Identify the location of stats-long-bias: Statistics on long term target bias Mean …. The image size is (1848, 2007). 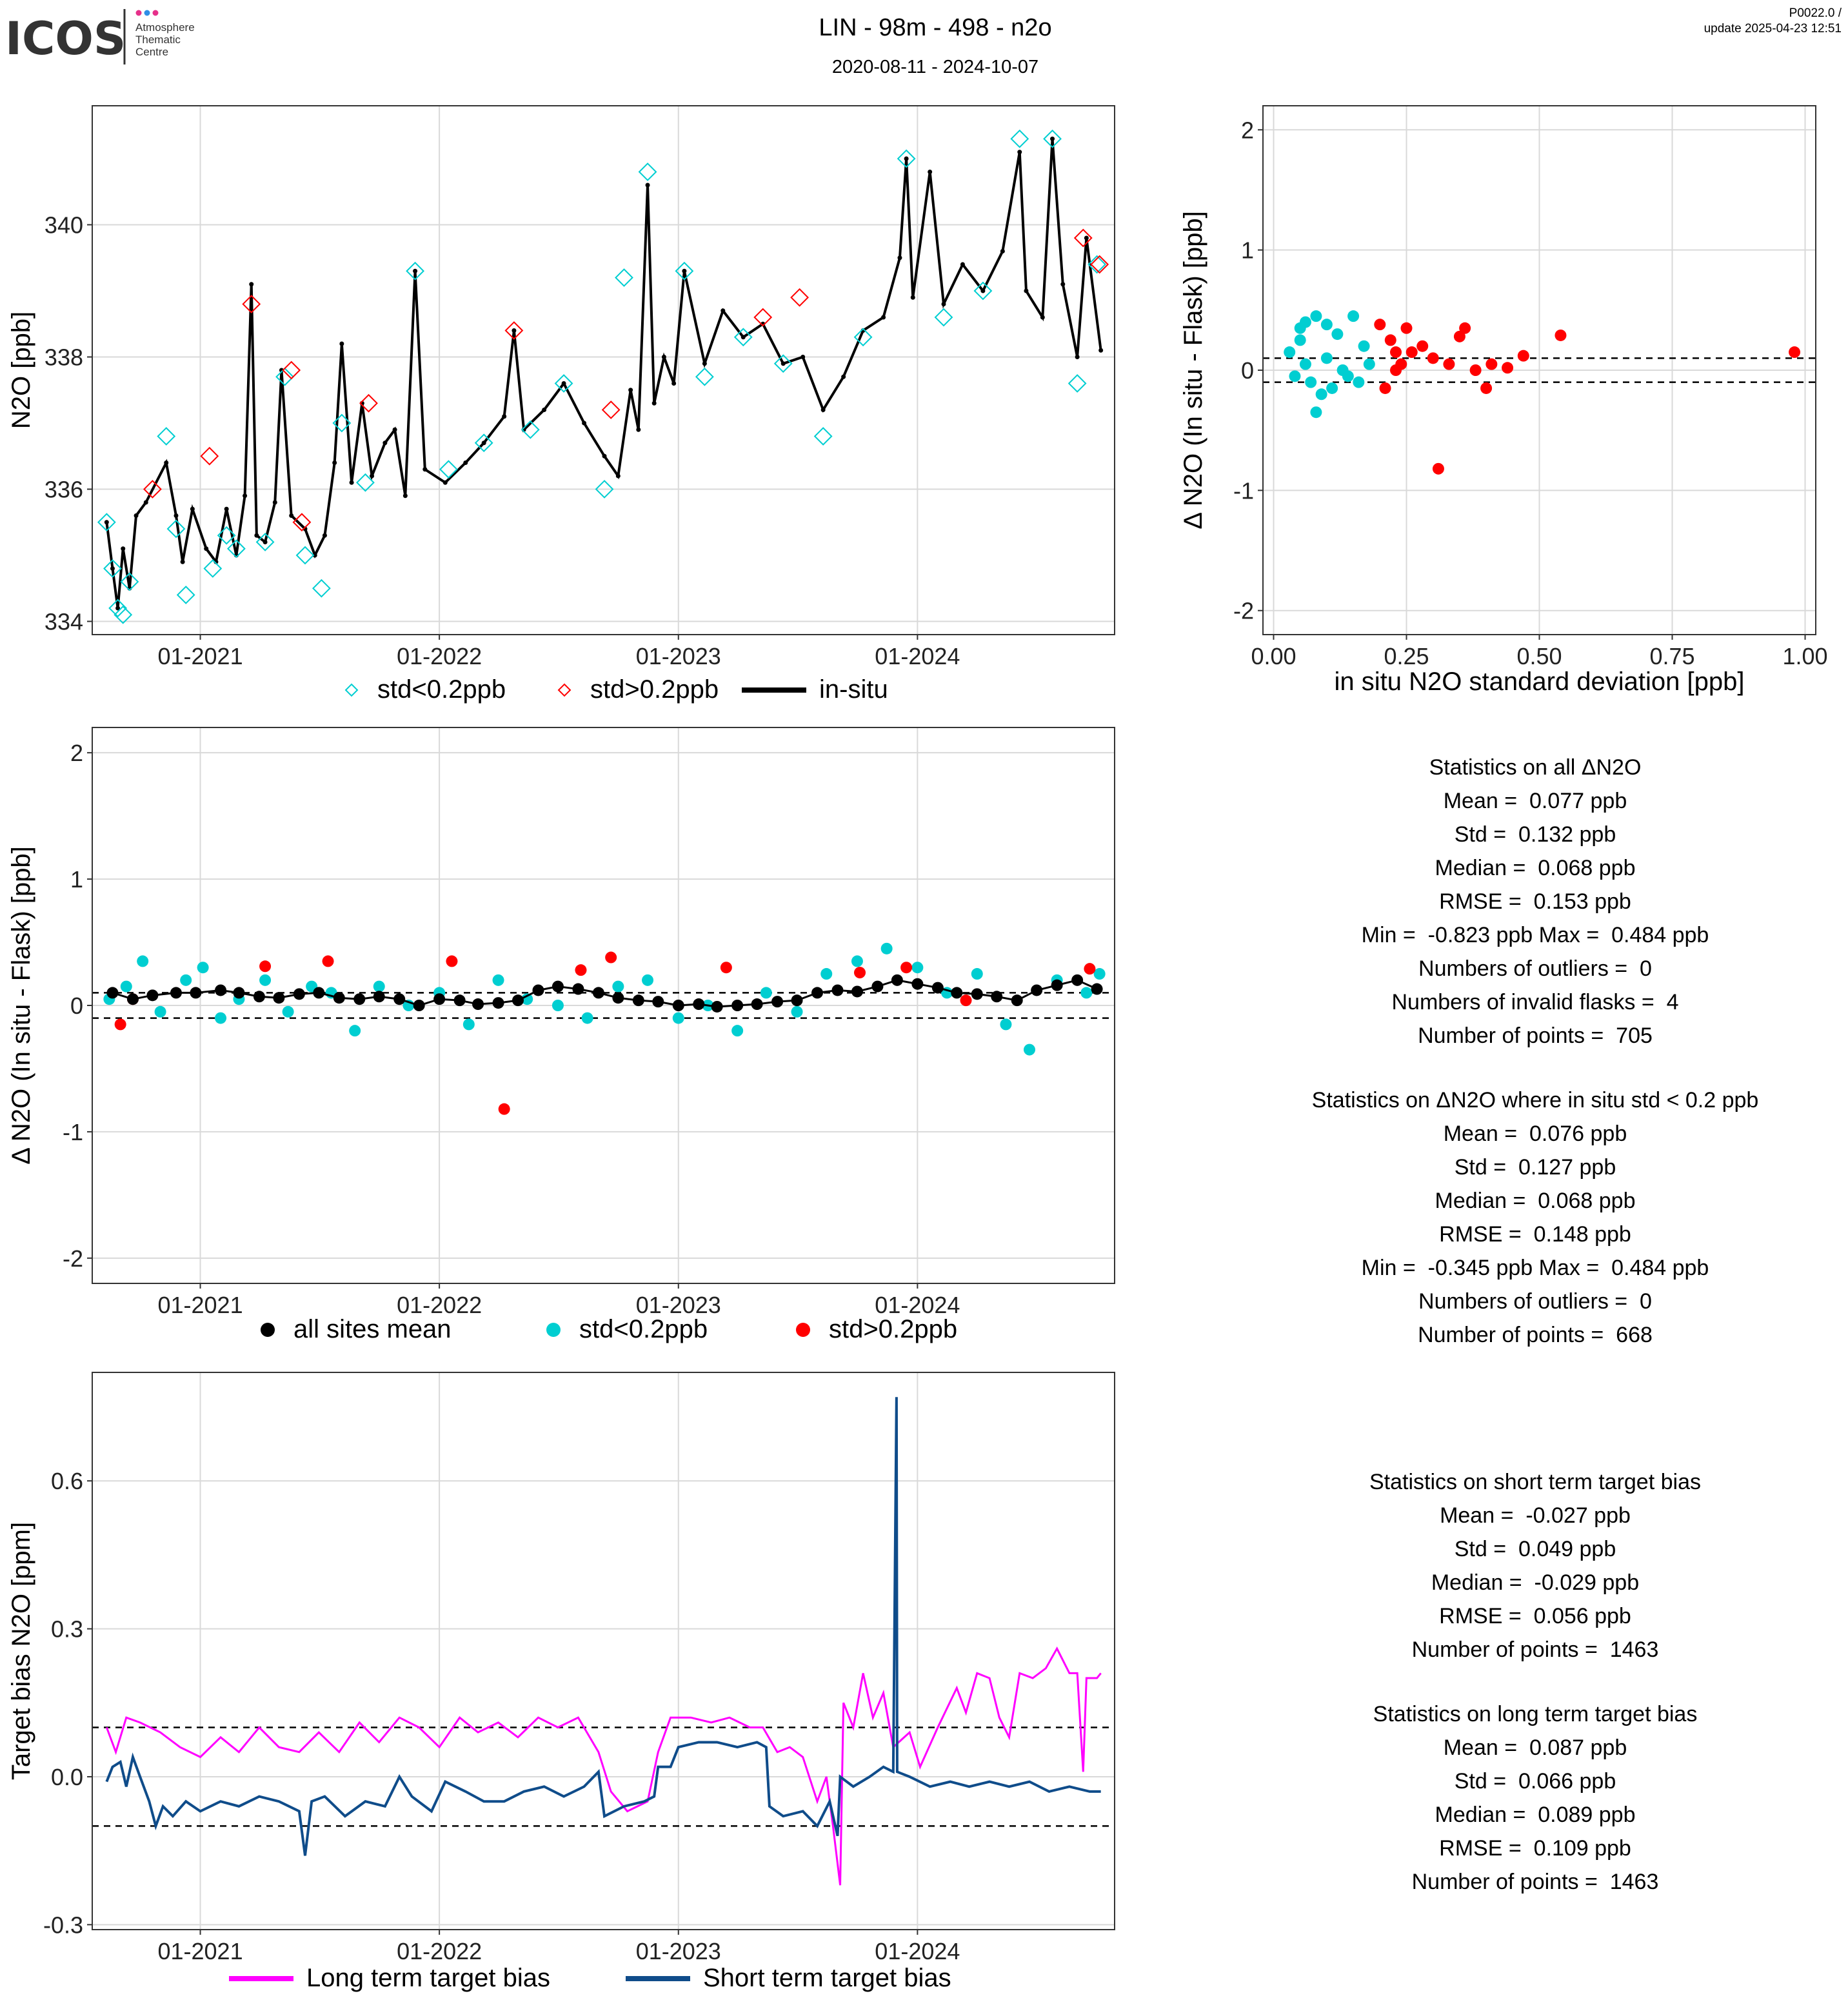
(1524, 1798).